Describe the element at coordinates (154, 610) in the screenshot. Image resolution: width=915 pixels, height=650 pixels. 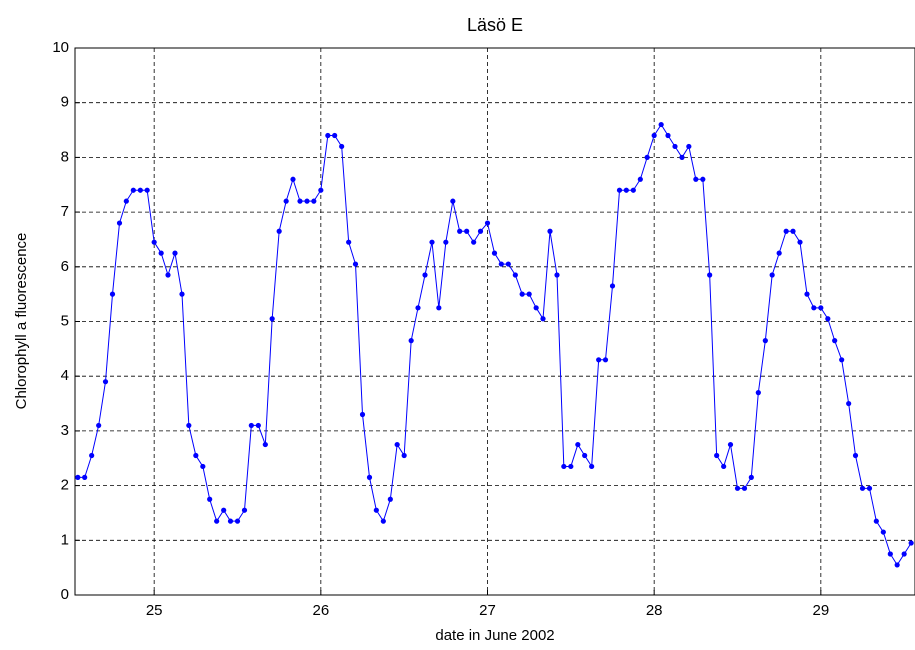
I see `x-tick-label: 25` at that location.